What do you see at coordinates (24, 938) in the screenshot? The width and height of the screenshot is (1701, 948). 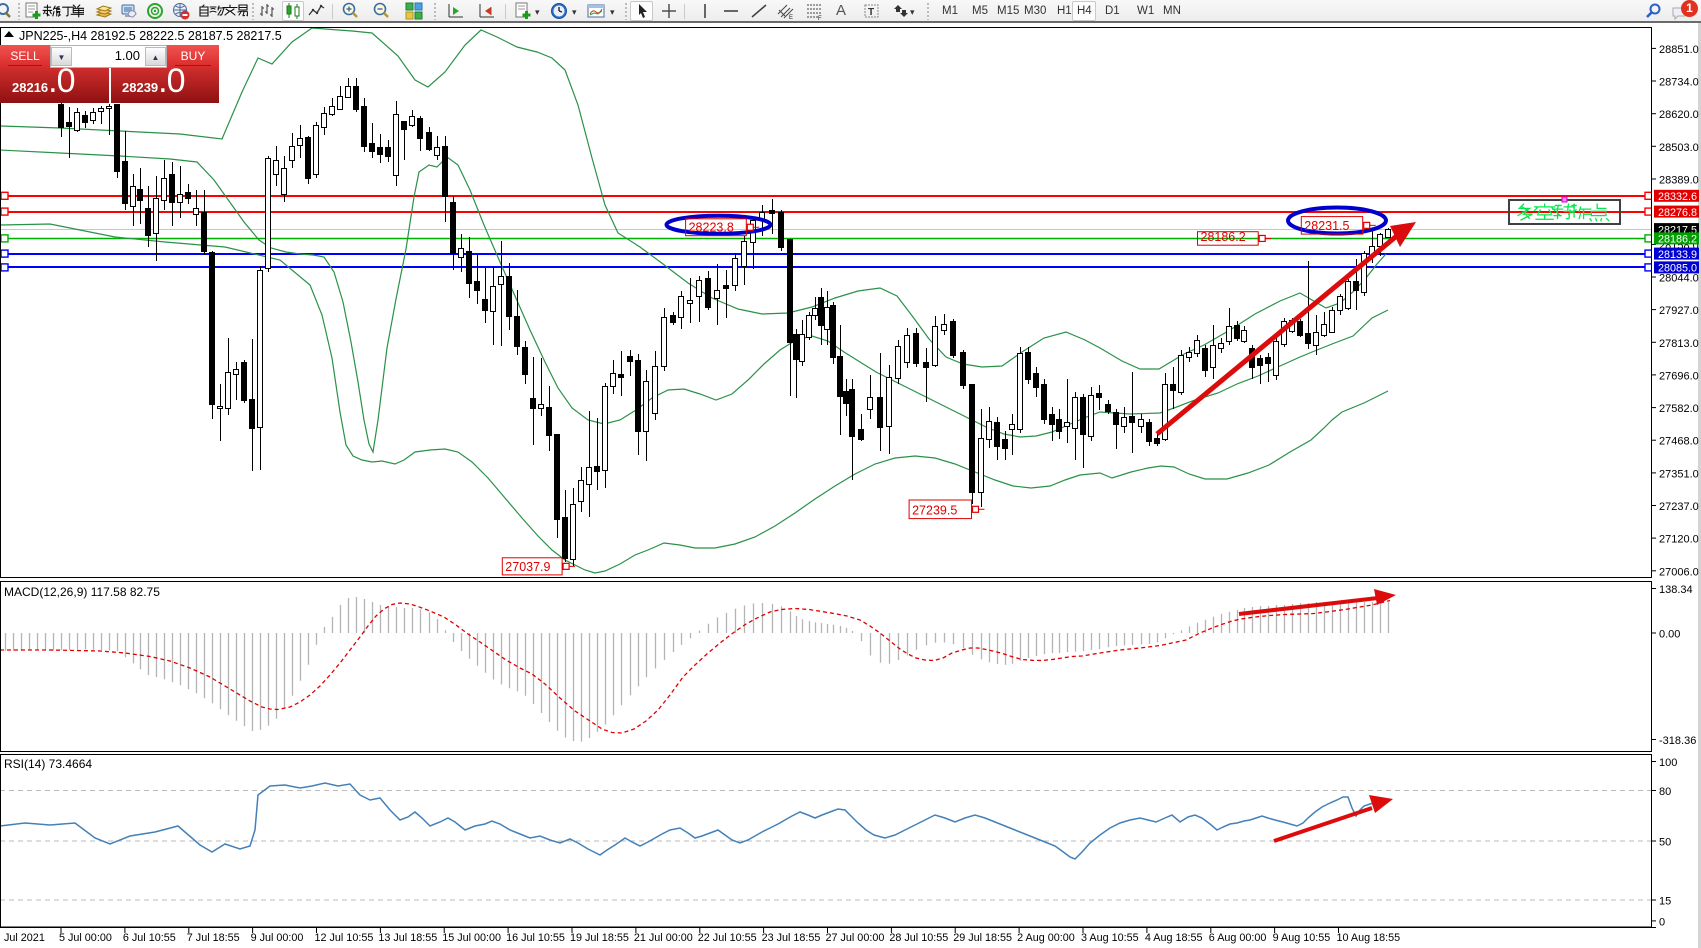 I see `svg-text: Jul 2021` at bounding box center [24, 938].